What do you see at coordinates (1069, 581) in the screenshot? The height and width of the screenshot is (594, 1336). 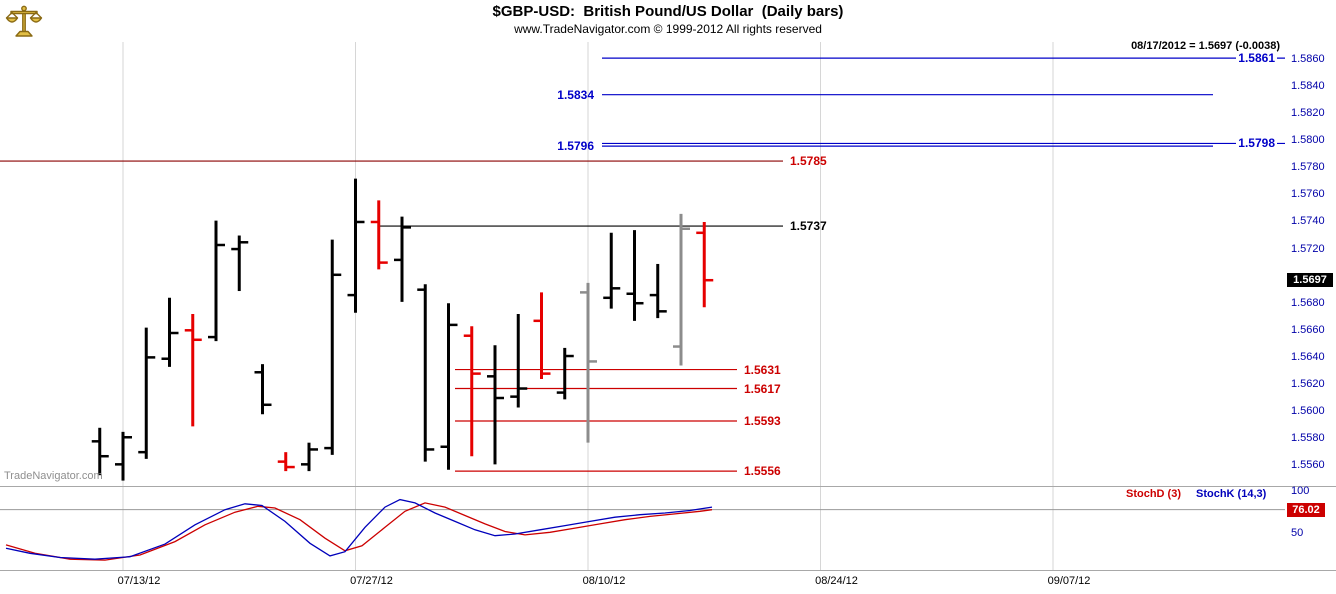 I see `date-label: 09/07/12` at bounding box center [1069, 581].